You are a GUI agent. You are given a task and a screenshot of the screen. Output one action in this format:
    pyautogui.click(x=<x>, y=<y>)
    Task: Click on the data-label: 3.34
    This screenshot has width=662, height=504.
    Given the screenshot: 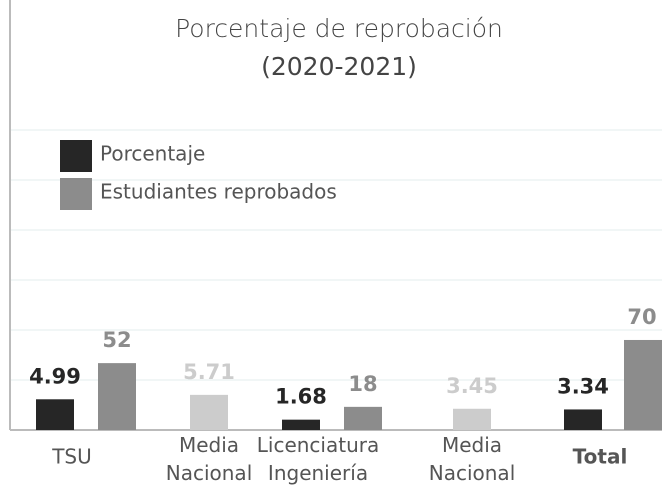 What is the action you would take?
    pyautogui.click(x=583, y=386)
    